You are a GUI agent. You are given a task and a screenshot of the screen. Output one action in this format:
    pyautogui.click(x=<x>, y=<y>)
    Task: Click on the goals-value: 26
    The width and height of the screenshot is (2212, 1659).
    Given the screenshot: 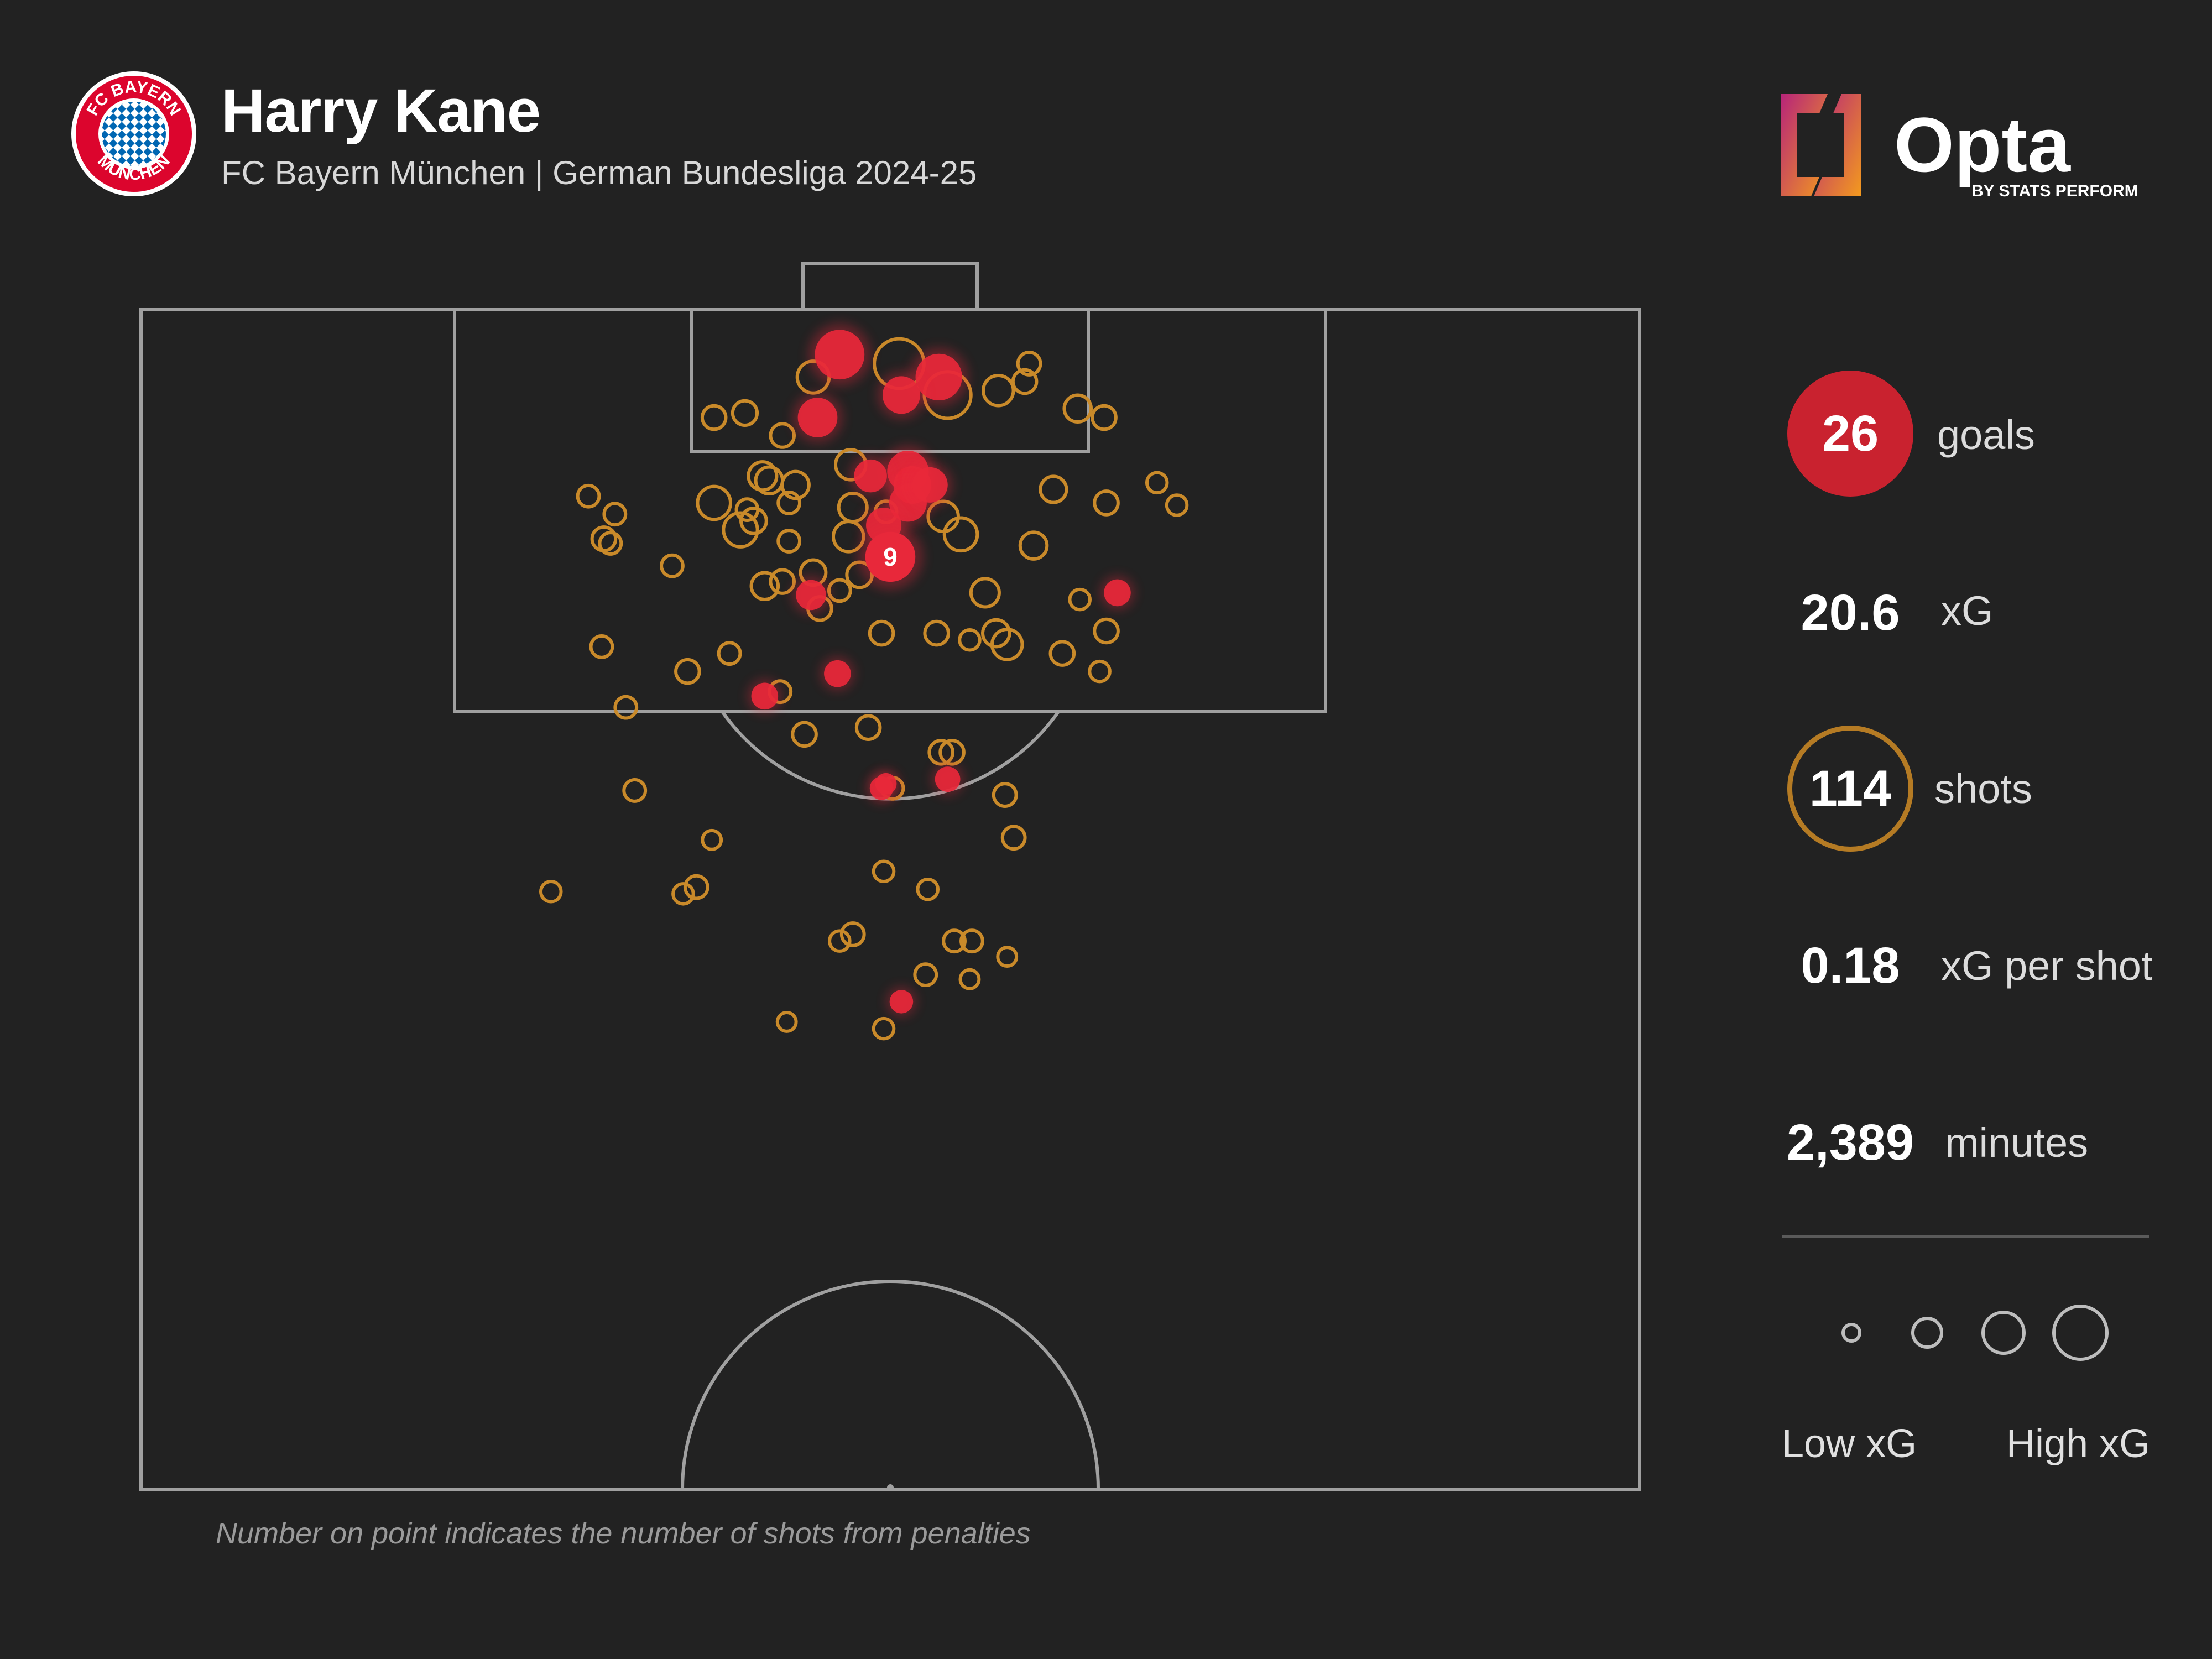 What is the action you would take?
    pyautogui.click(x=1851, y=434)
    